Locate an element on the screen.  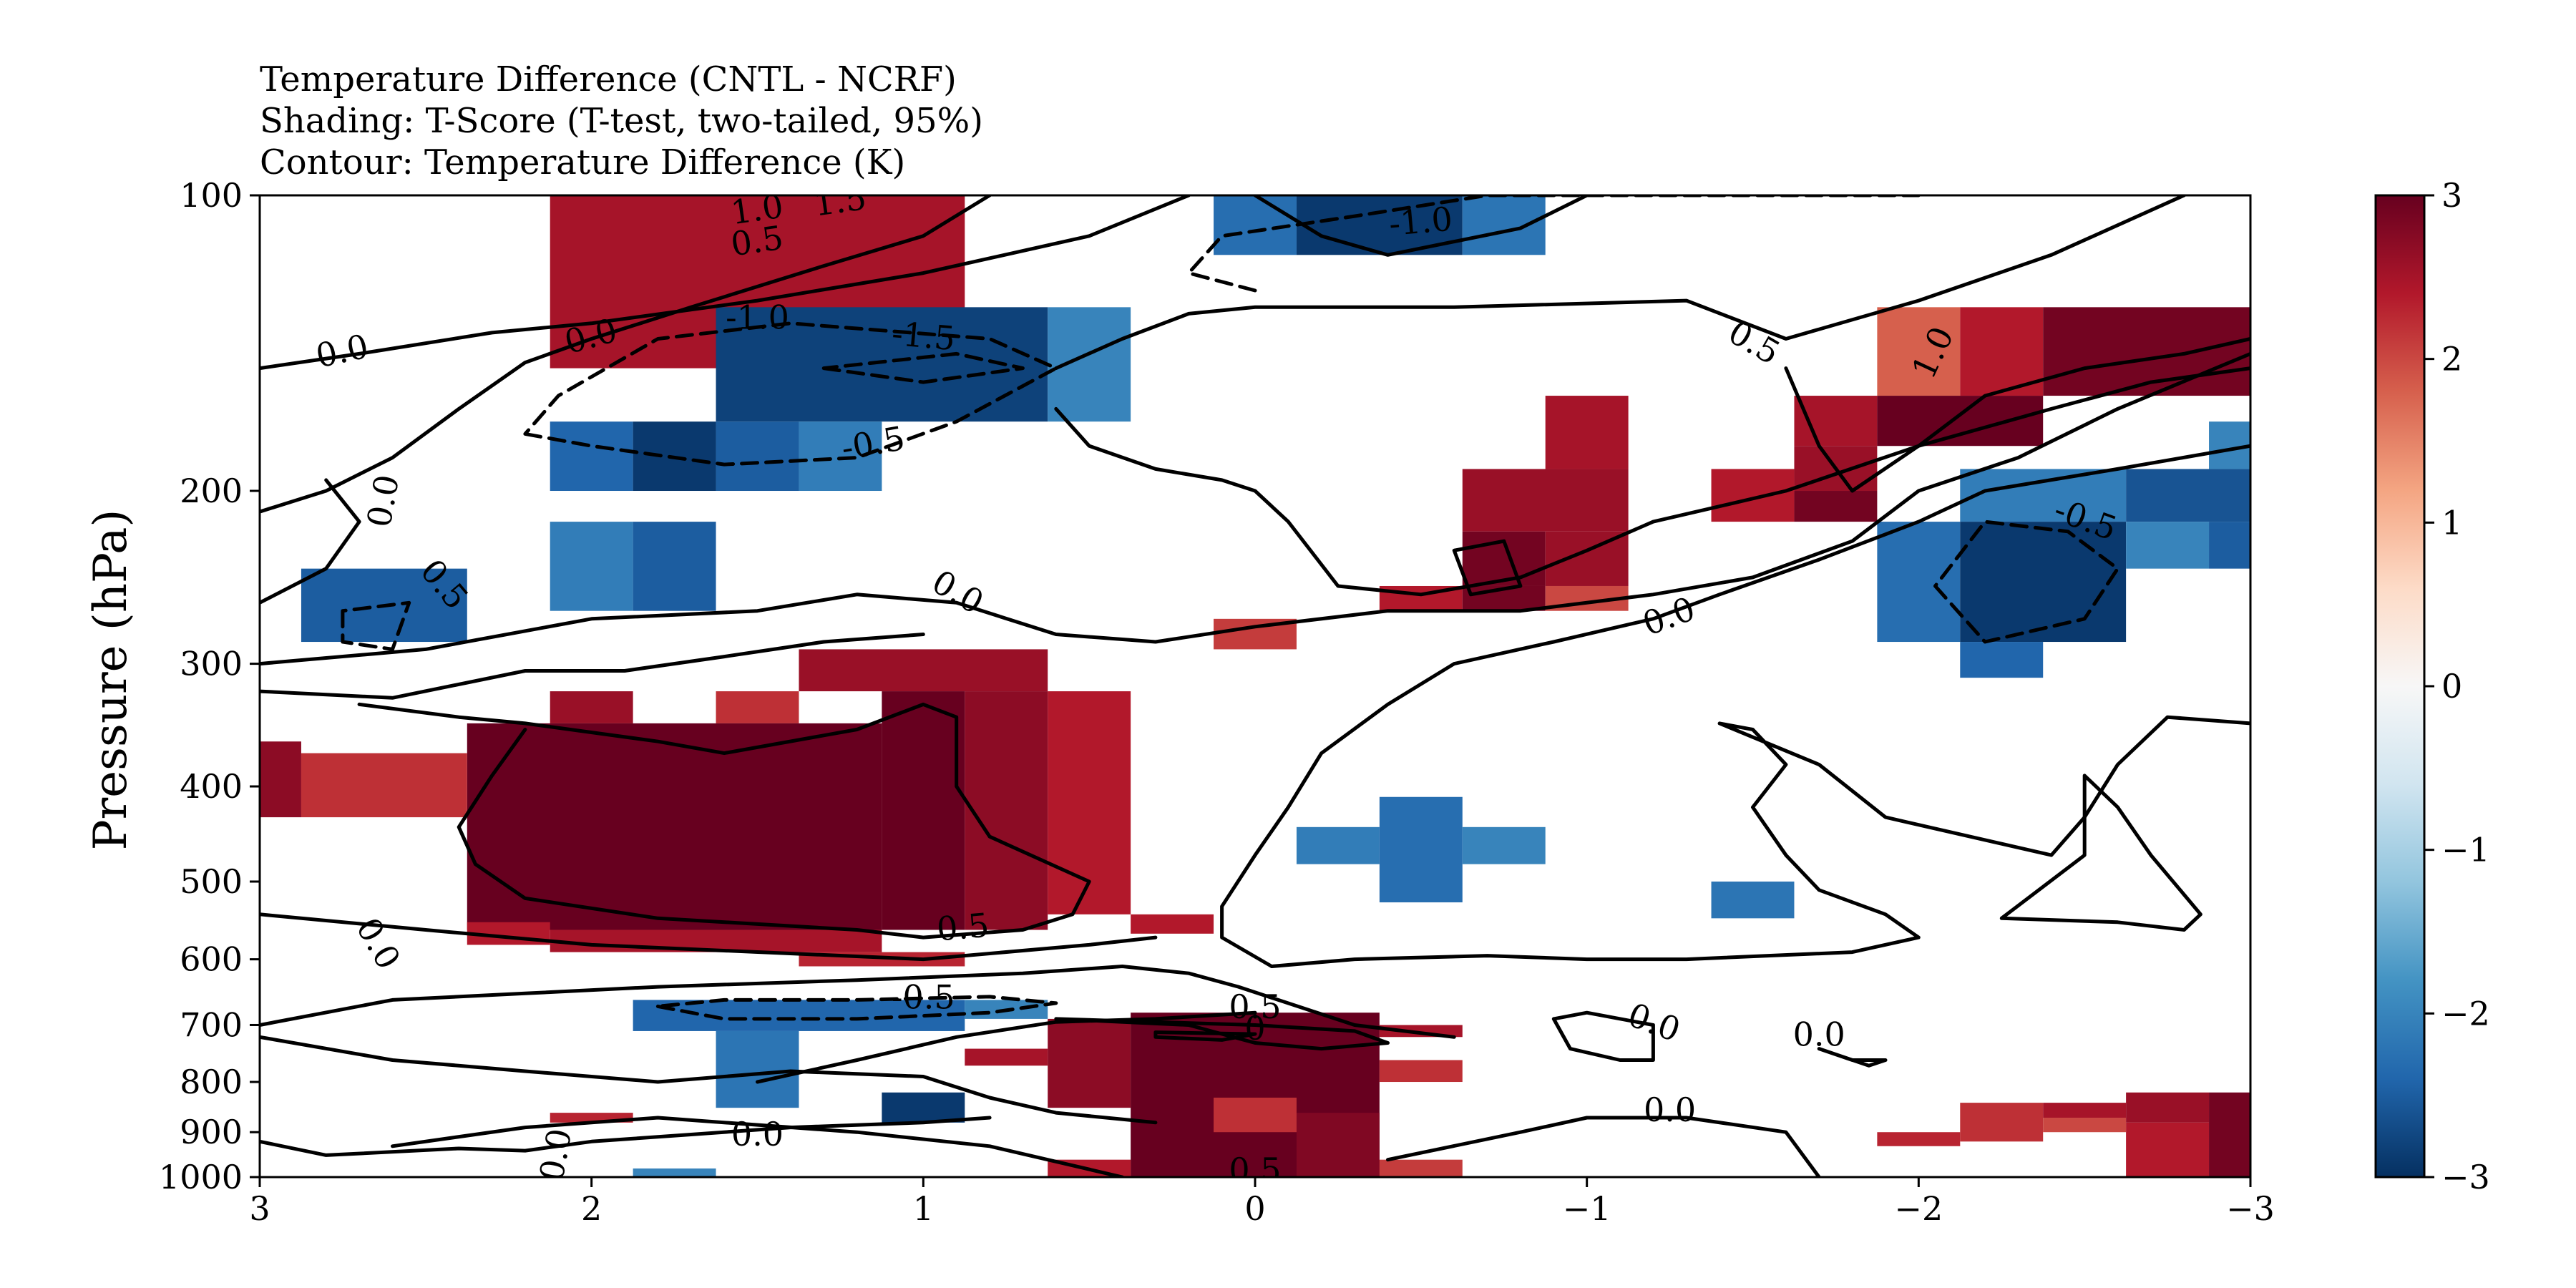
x-tick-label: 3 is located at coordinates (259, 1208).